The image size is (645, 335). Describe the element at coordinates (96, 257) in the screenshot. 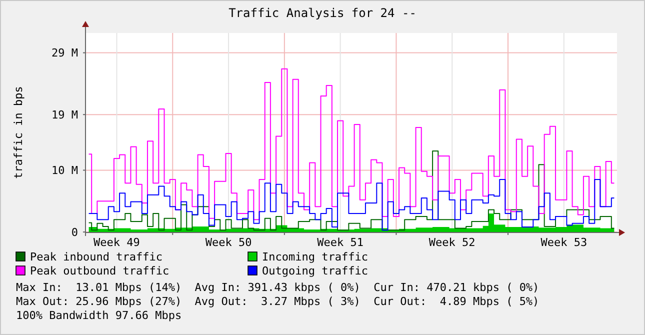

I see `legend-label: Peak inbound traffic` at that location.